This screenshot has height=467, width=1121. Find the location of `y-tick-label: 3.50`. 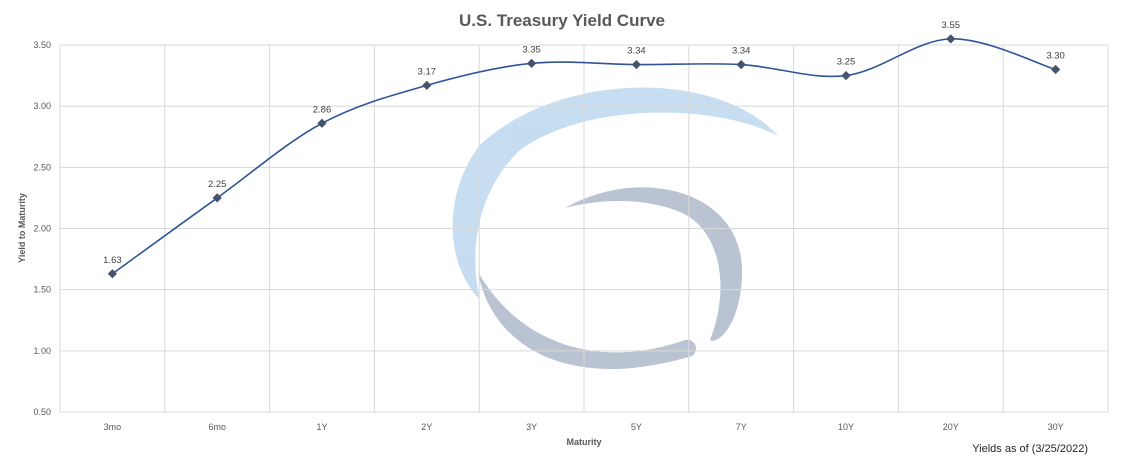

y-tick-label: 3.50 is located at coordinates (42, 45).